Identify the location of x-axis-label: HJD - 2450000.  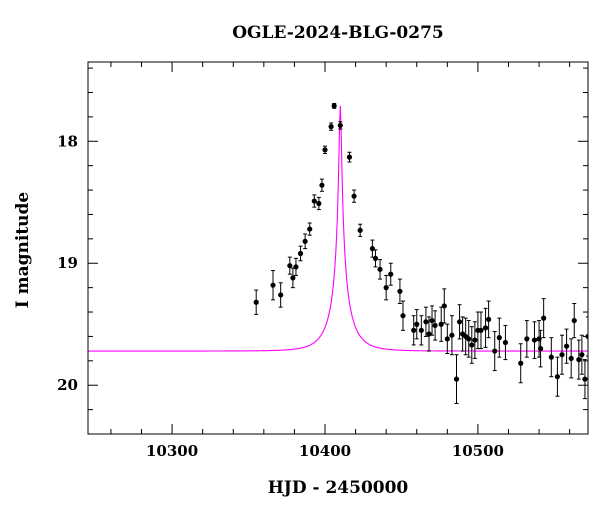
(338, 488).